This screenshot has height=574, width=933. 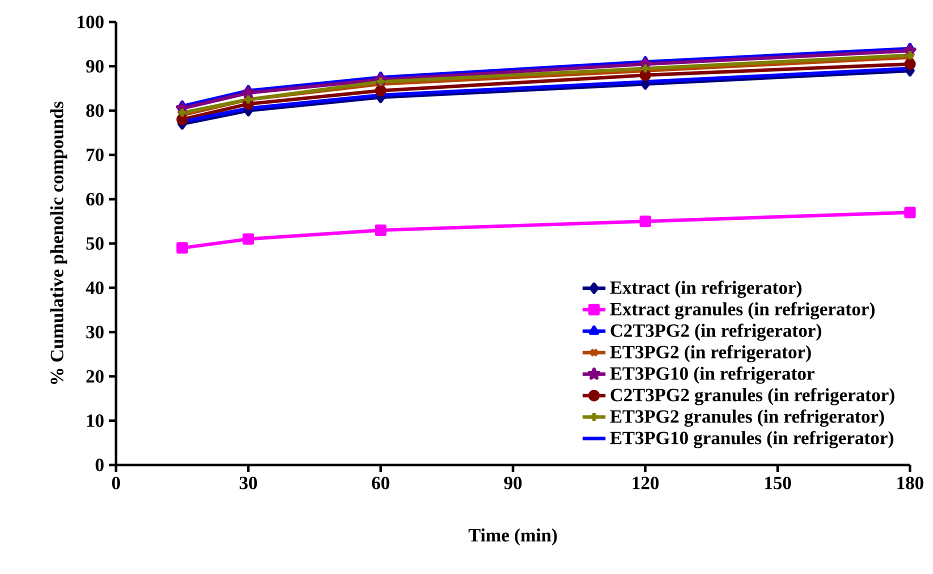 What do you see at coordinates (100, 465) in the screenshot?
I see `y-tick-label: 0` at bounding box center [100, 465].